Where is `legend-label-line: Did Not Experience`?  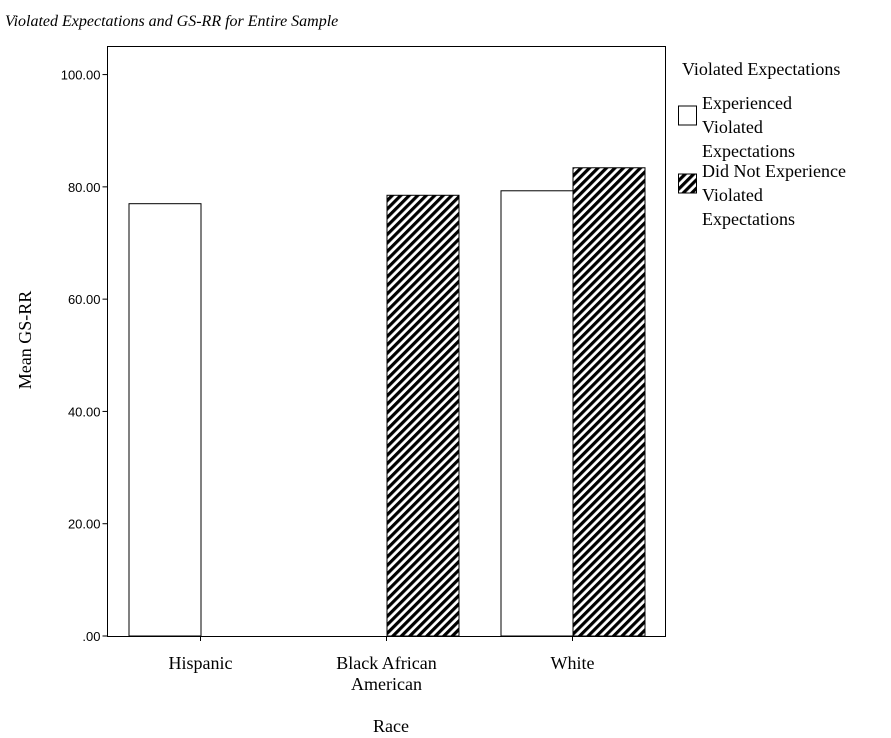
legend-label-line: Did Not Experience is located at coordinates (774, 171).